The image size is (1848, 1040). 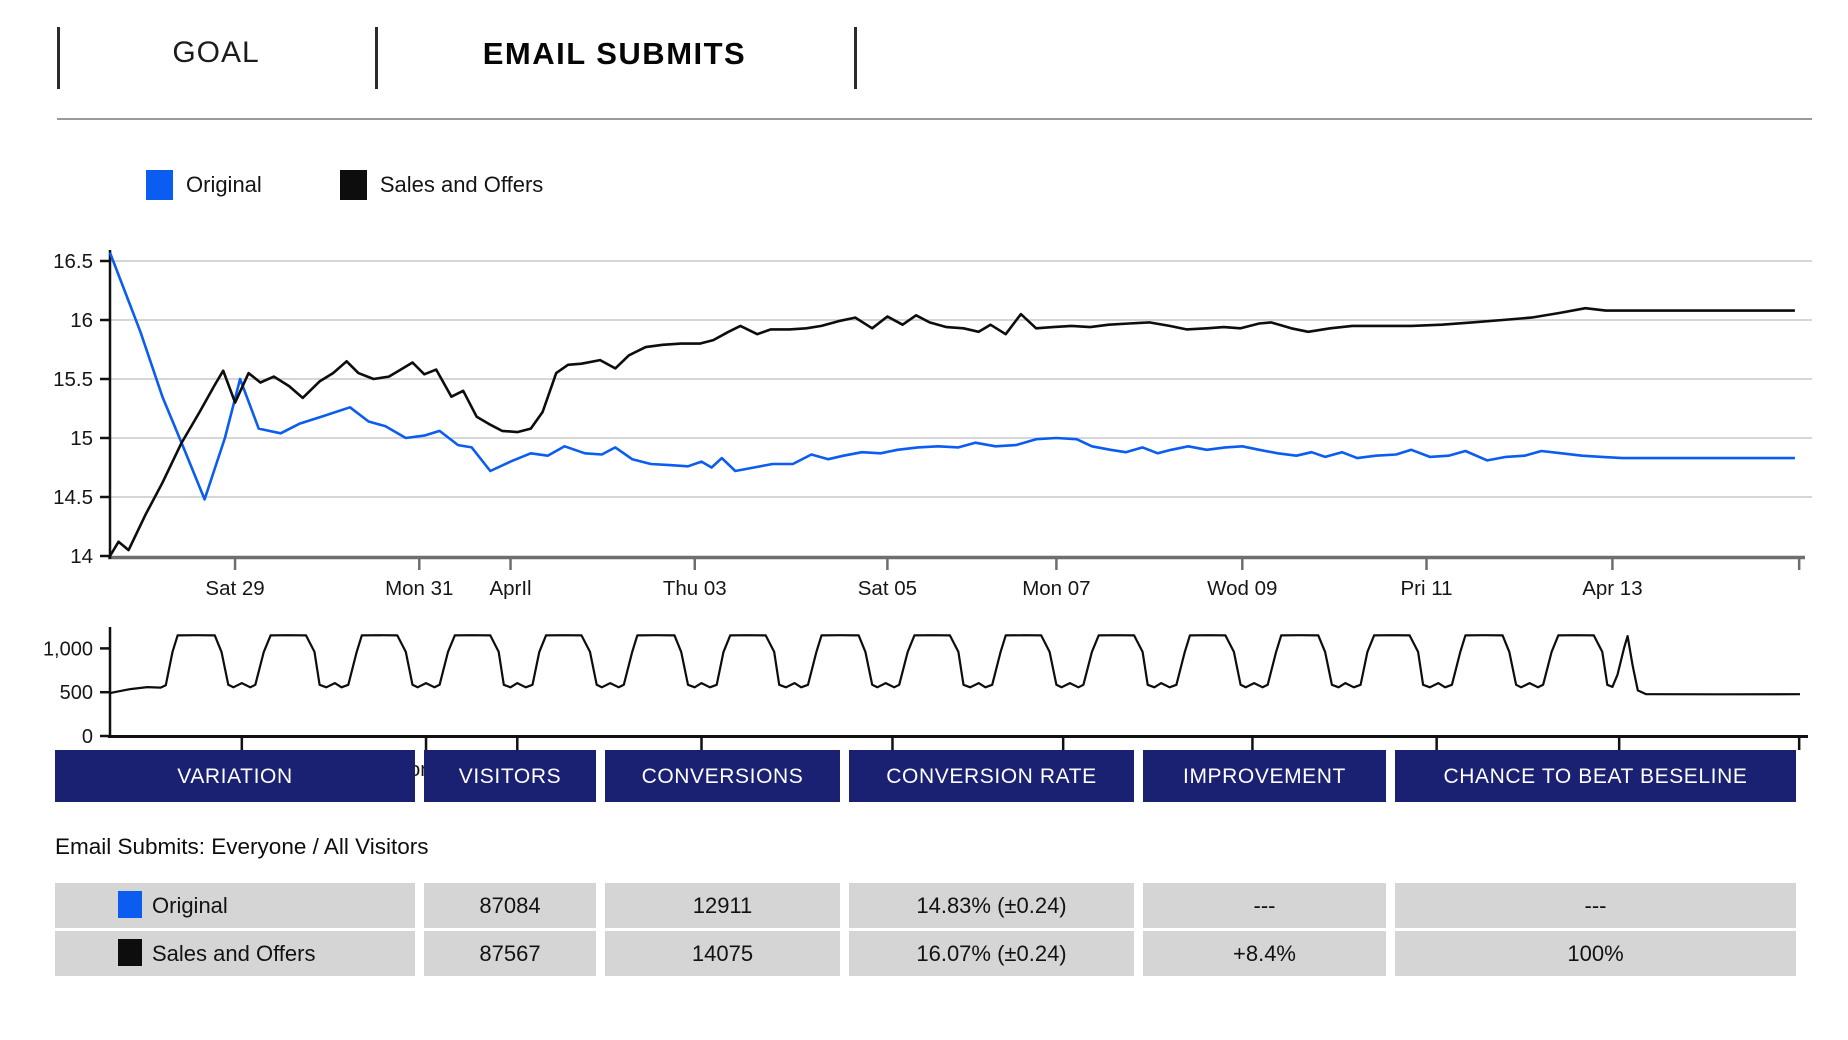 I want to click on legend-label-original: Original, so click(x=224, y=184).